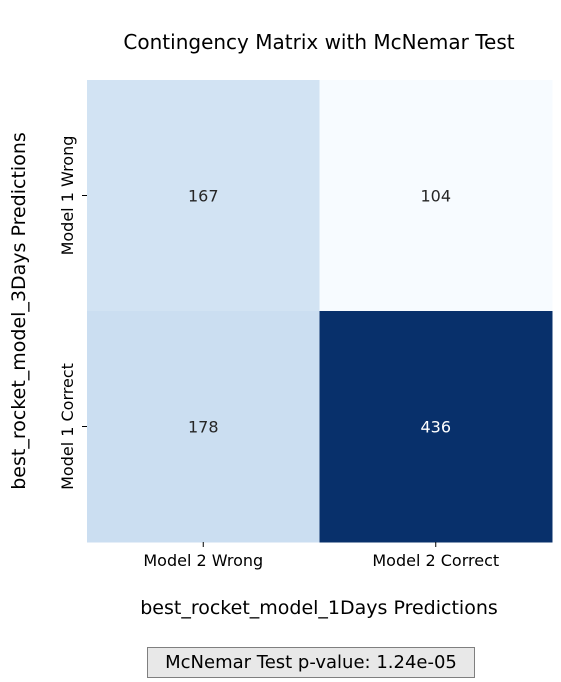 This screenshot has height=682, width=561. Describe the element at coordinates (67, 196) in the screenshot. I see `y-tick-label: Model 1 Wrong` at that location.